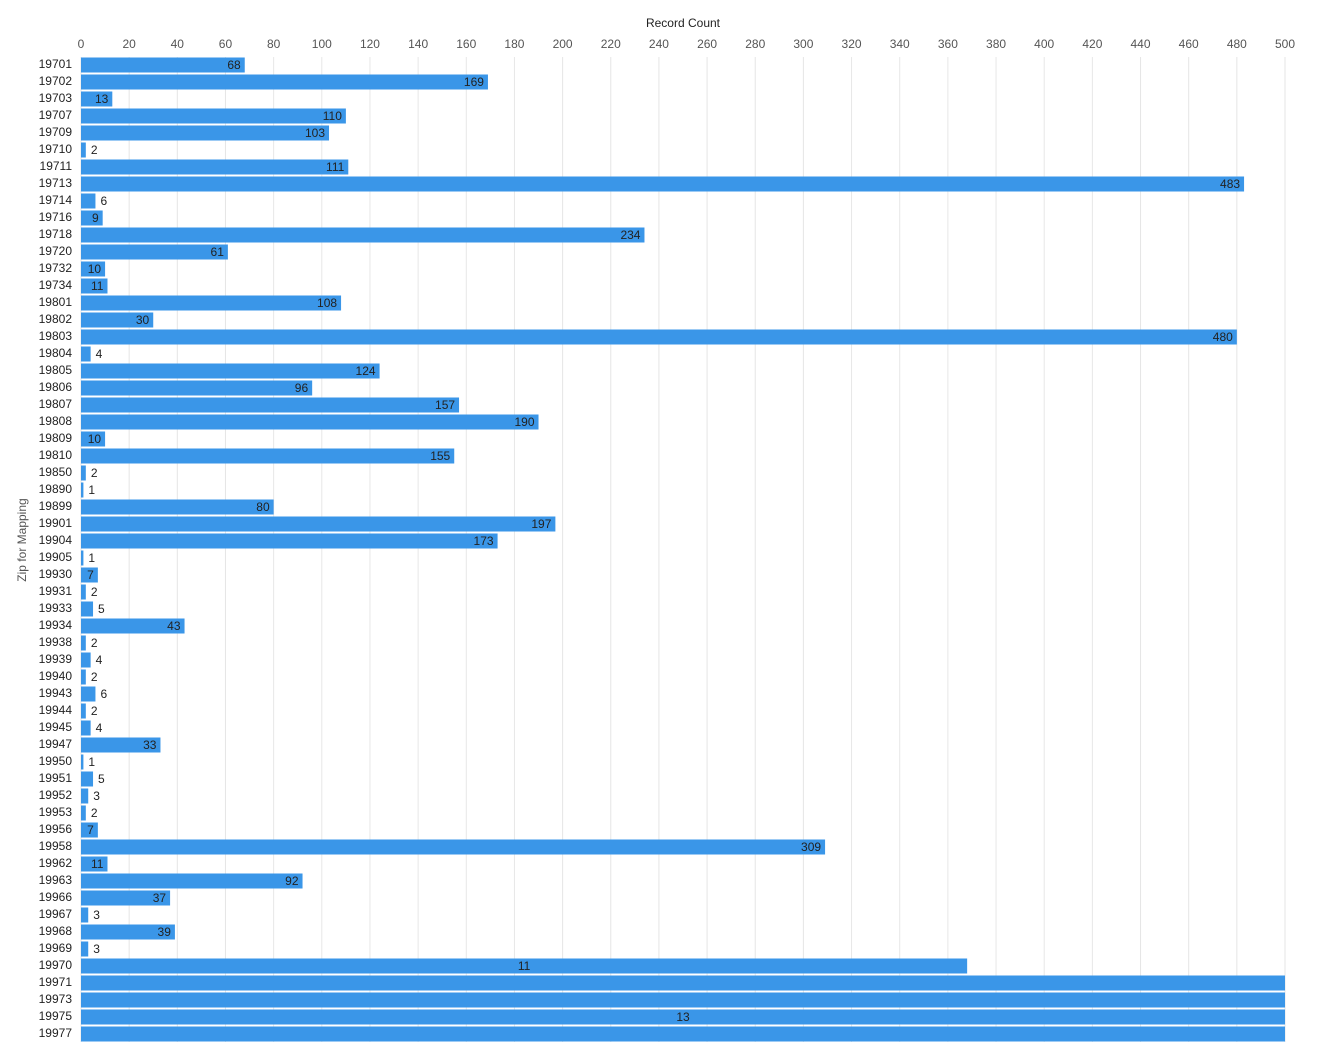 This screenshot has height=1054, width=1327. I want to click on y-tick-label: 19945, so click(56, 727).